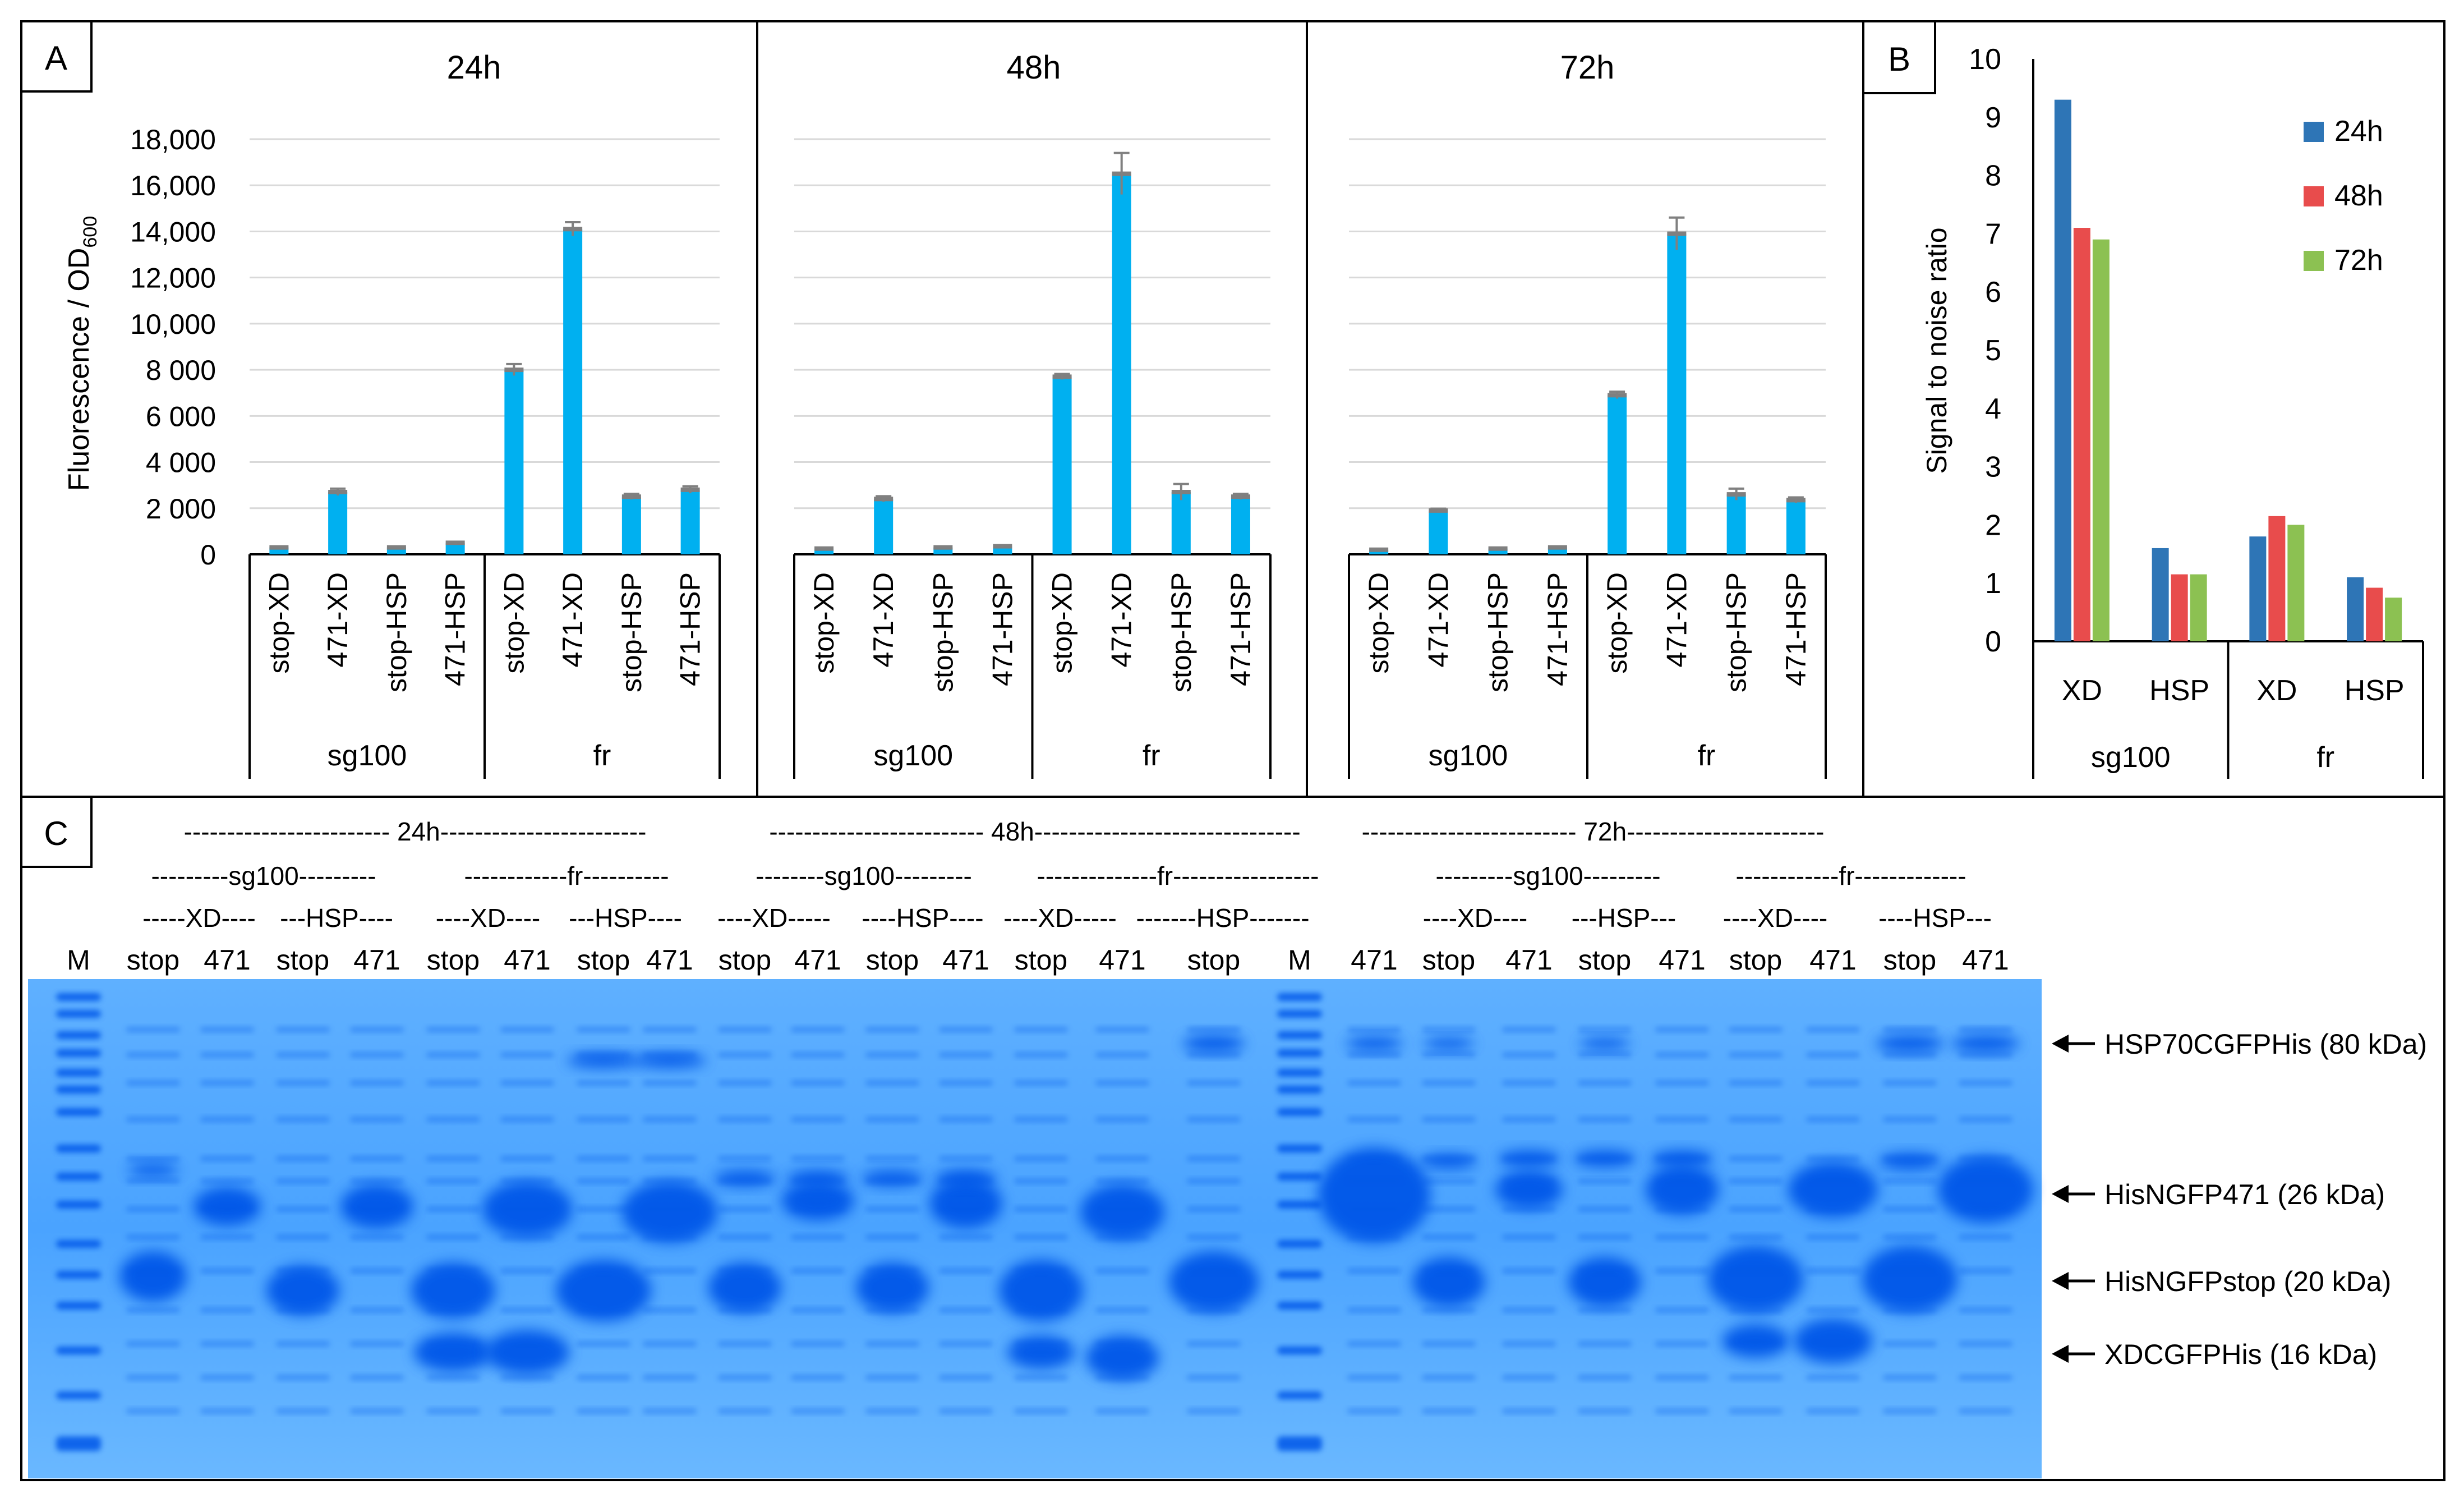  I want to click on bar-24h-XD, so click(2062, 370).